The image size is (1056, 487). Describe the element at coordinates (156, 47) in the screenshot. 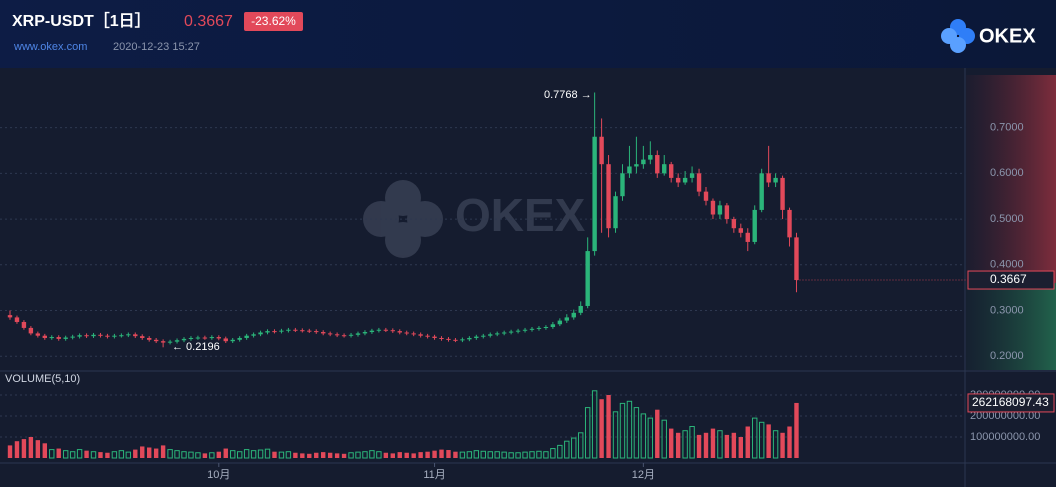

I see `timestamp: 2020-12-23 15:27` at that location.